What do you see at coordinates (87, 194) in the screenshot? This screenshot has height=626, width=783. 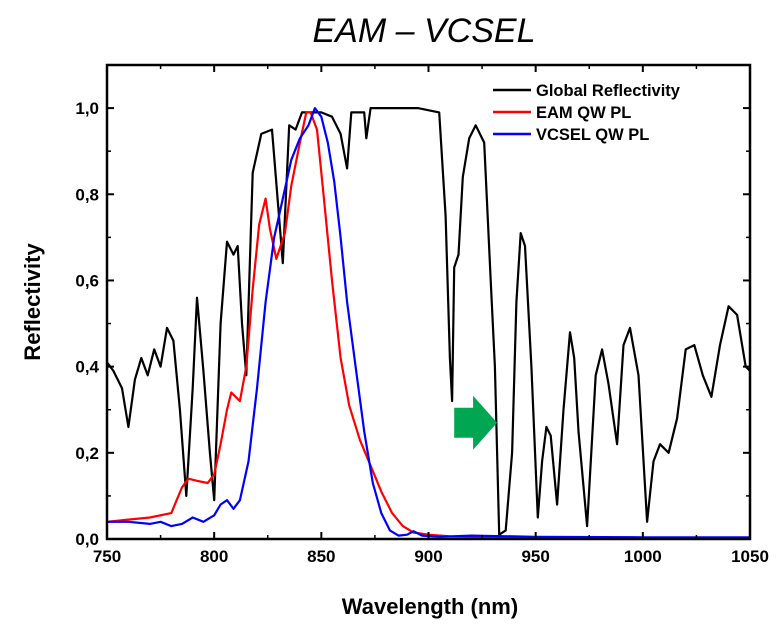 I see `y-tick-label: 0,8` at bounding box center [87, 194].